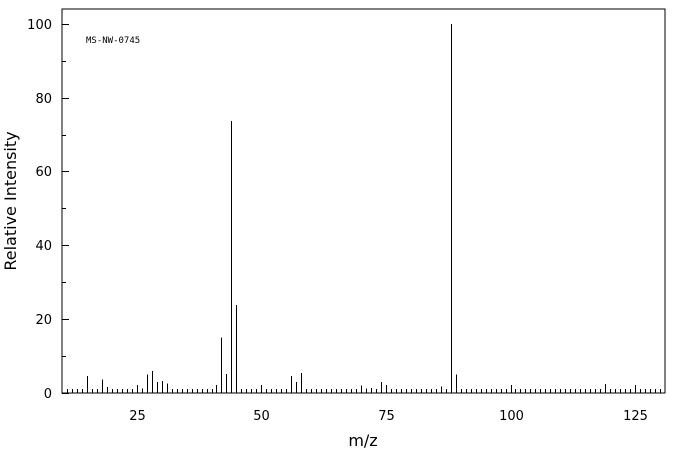  I want to click on y-axis-title: Relative Intensity, so click(10, 200).